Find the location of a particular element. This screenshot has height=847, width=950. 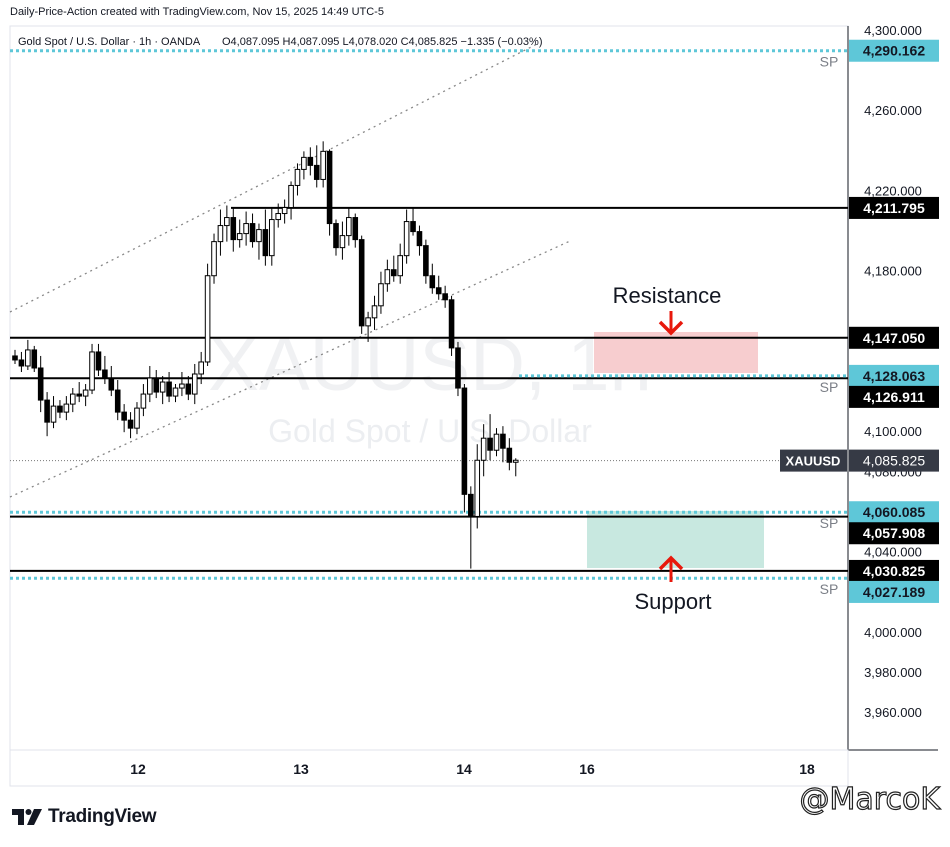

y-tick-label: 4,100.000 is located at coordinates (893, 431).